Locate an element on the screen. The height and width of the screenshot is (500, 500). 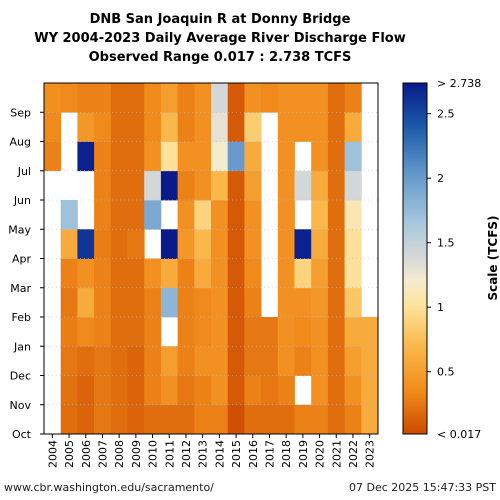
x-tick-label: 2023 is located at coordinates (370, 454).